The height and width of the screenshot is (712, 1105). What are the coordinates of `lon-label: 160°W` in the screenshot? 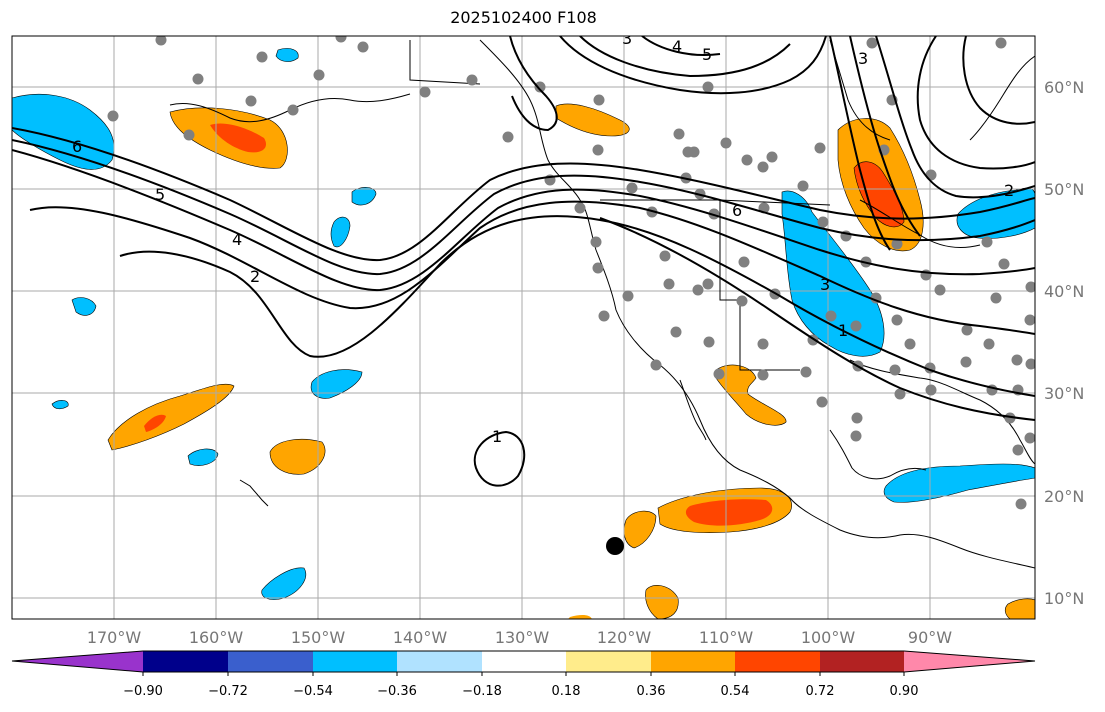 It's located at (216, 637).